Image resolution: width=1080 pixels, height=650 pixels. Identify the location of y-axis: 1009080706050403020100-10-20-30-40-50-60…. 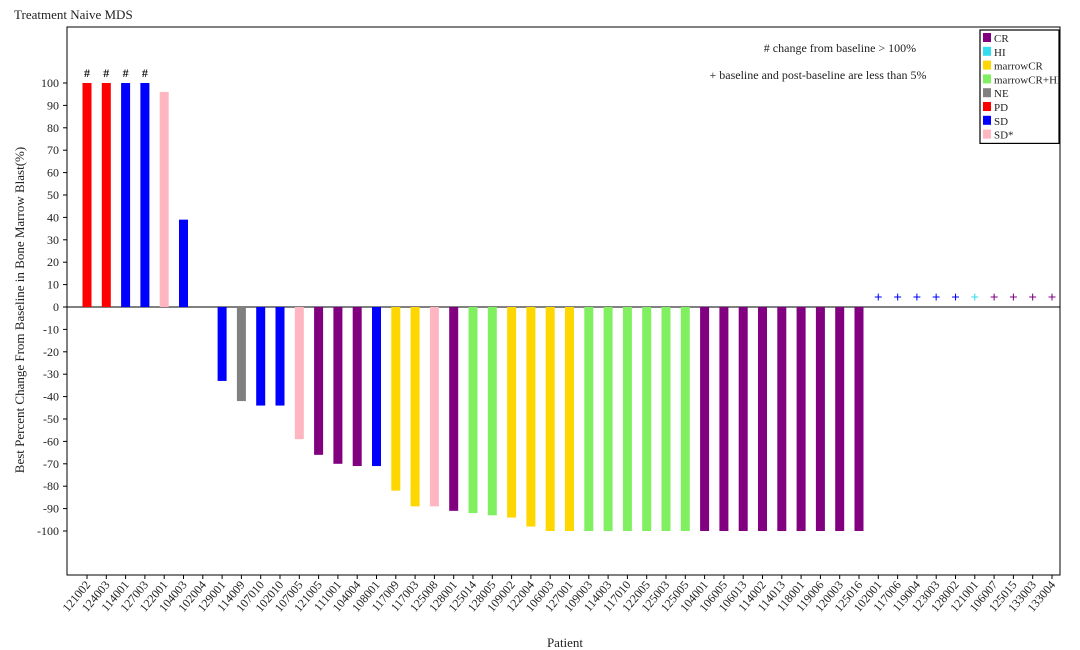
(52, 307).